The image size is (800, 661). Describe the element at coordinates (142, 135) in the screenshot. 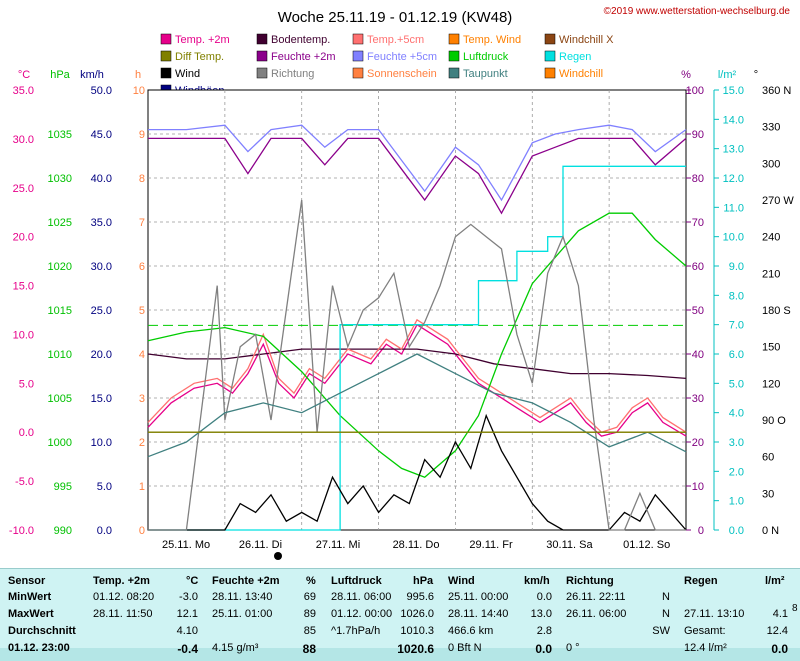

I see `axis-tick-sun: 9` at that location.